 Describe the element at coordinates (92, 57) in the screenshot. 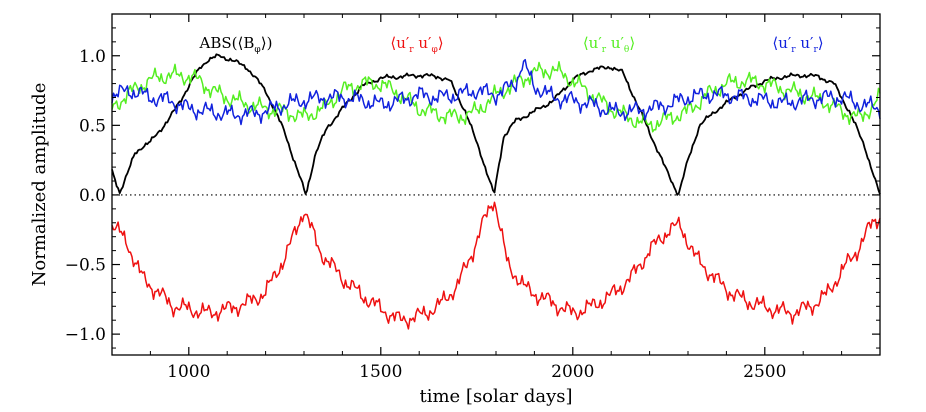

I see `y-tick-label: 1.0` at that location.